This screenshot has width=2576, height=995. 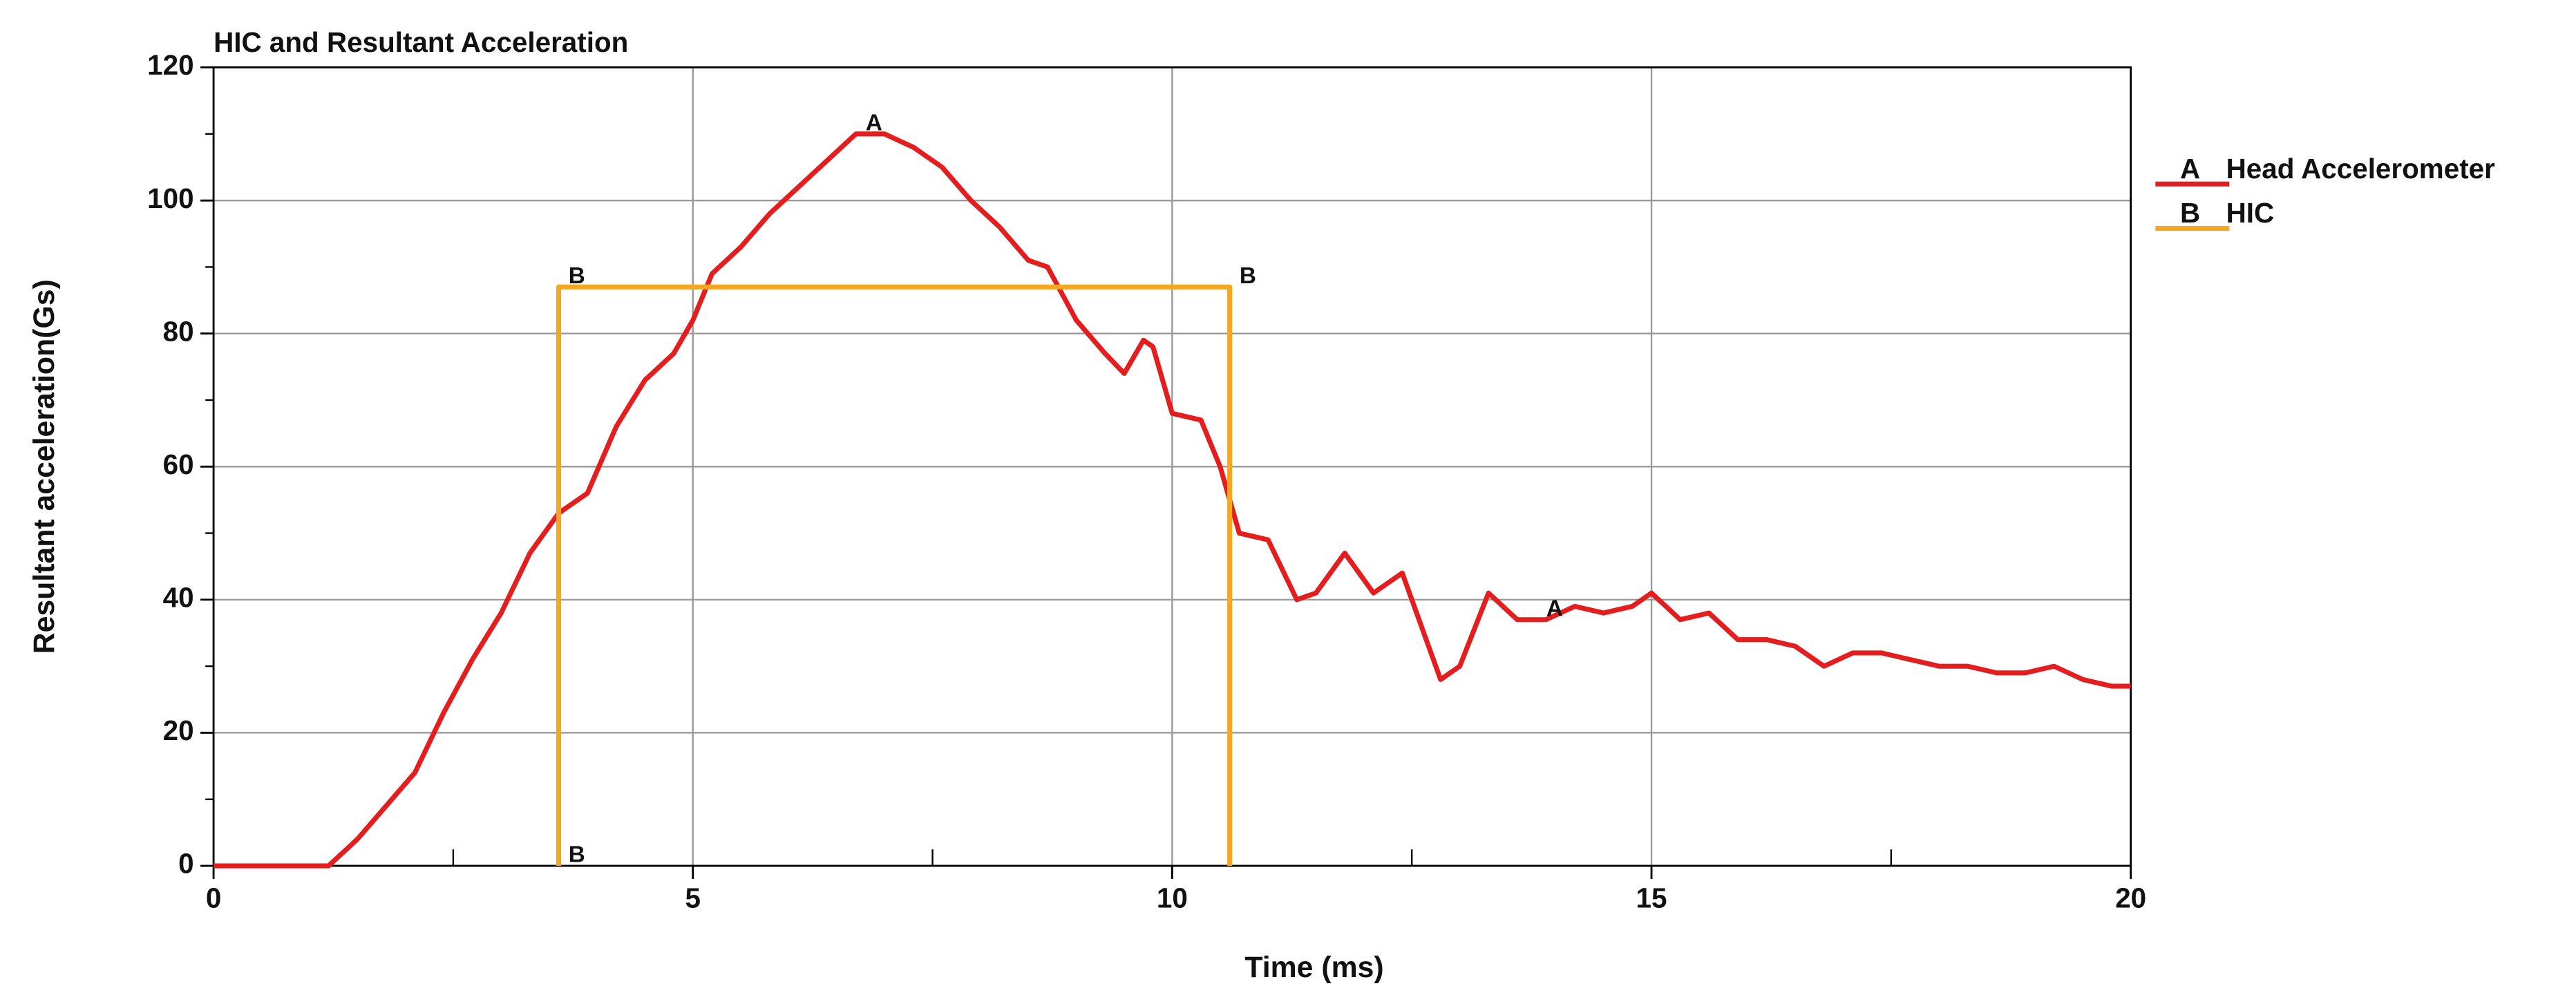 What do you see at coordinates (185, 864) in the screenshot?
I see `y-tick-label: 0` at bounding box center [185, 864].